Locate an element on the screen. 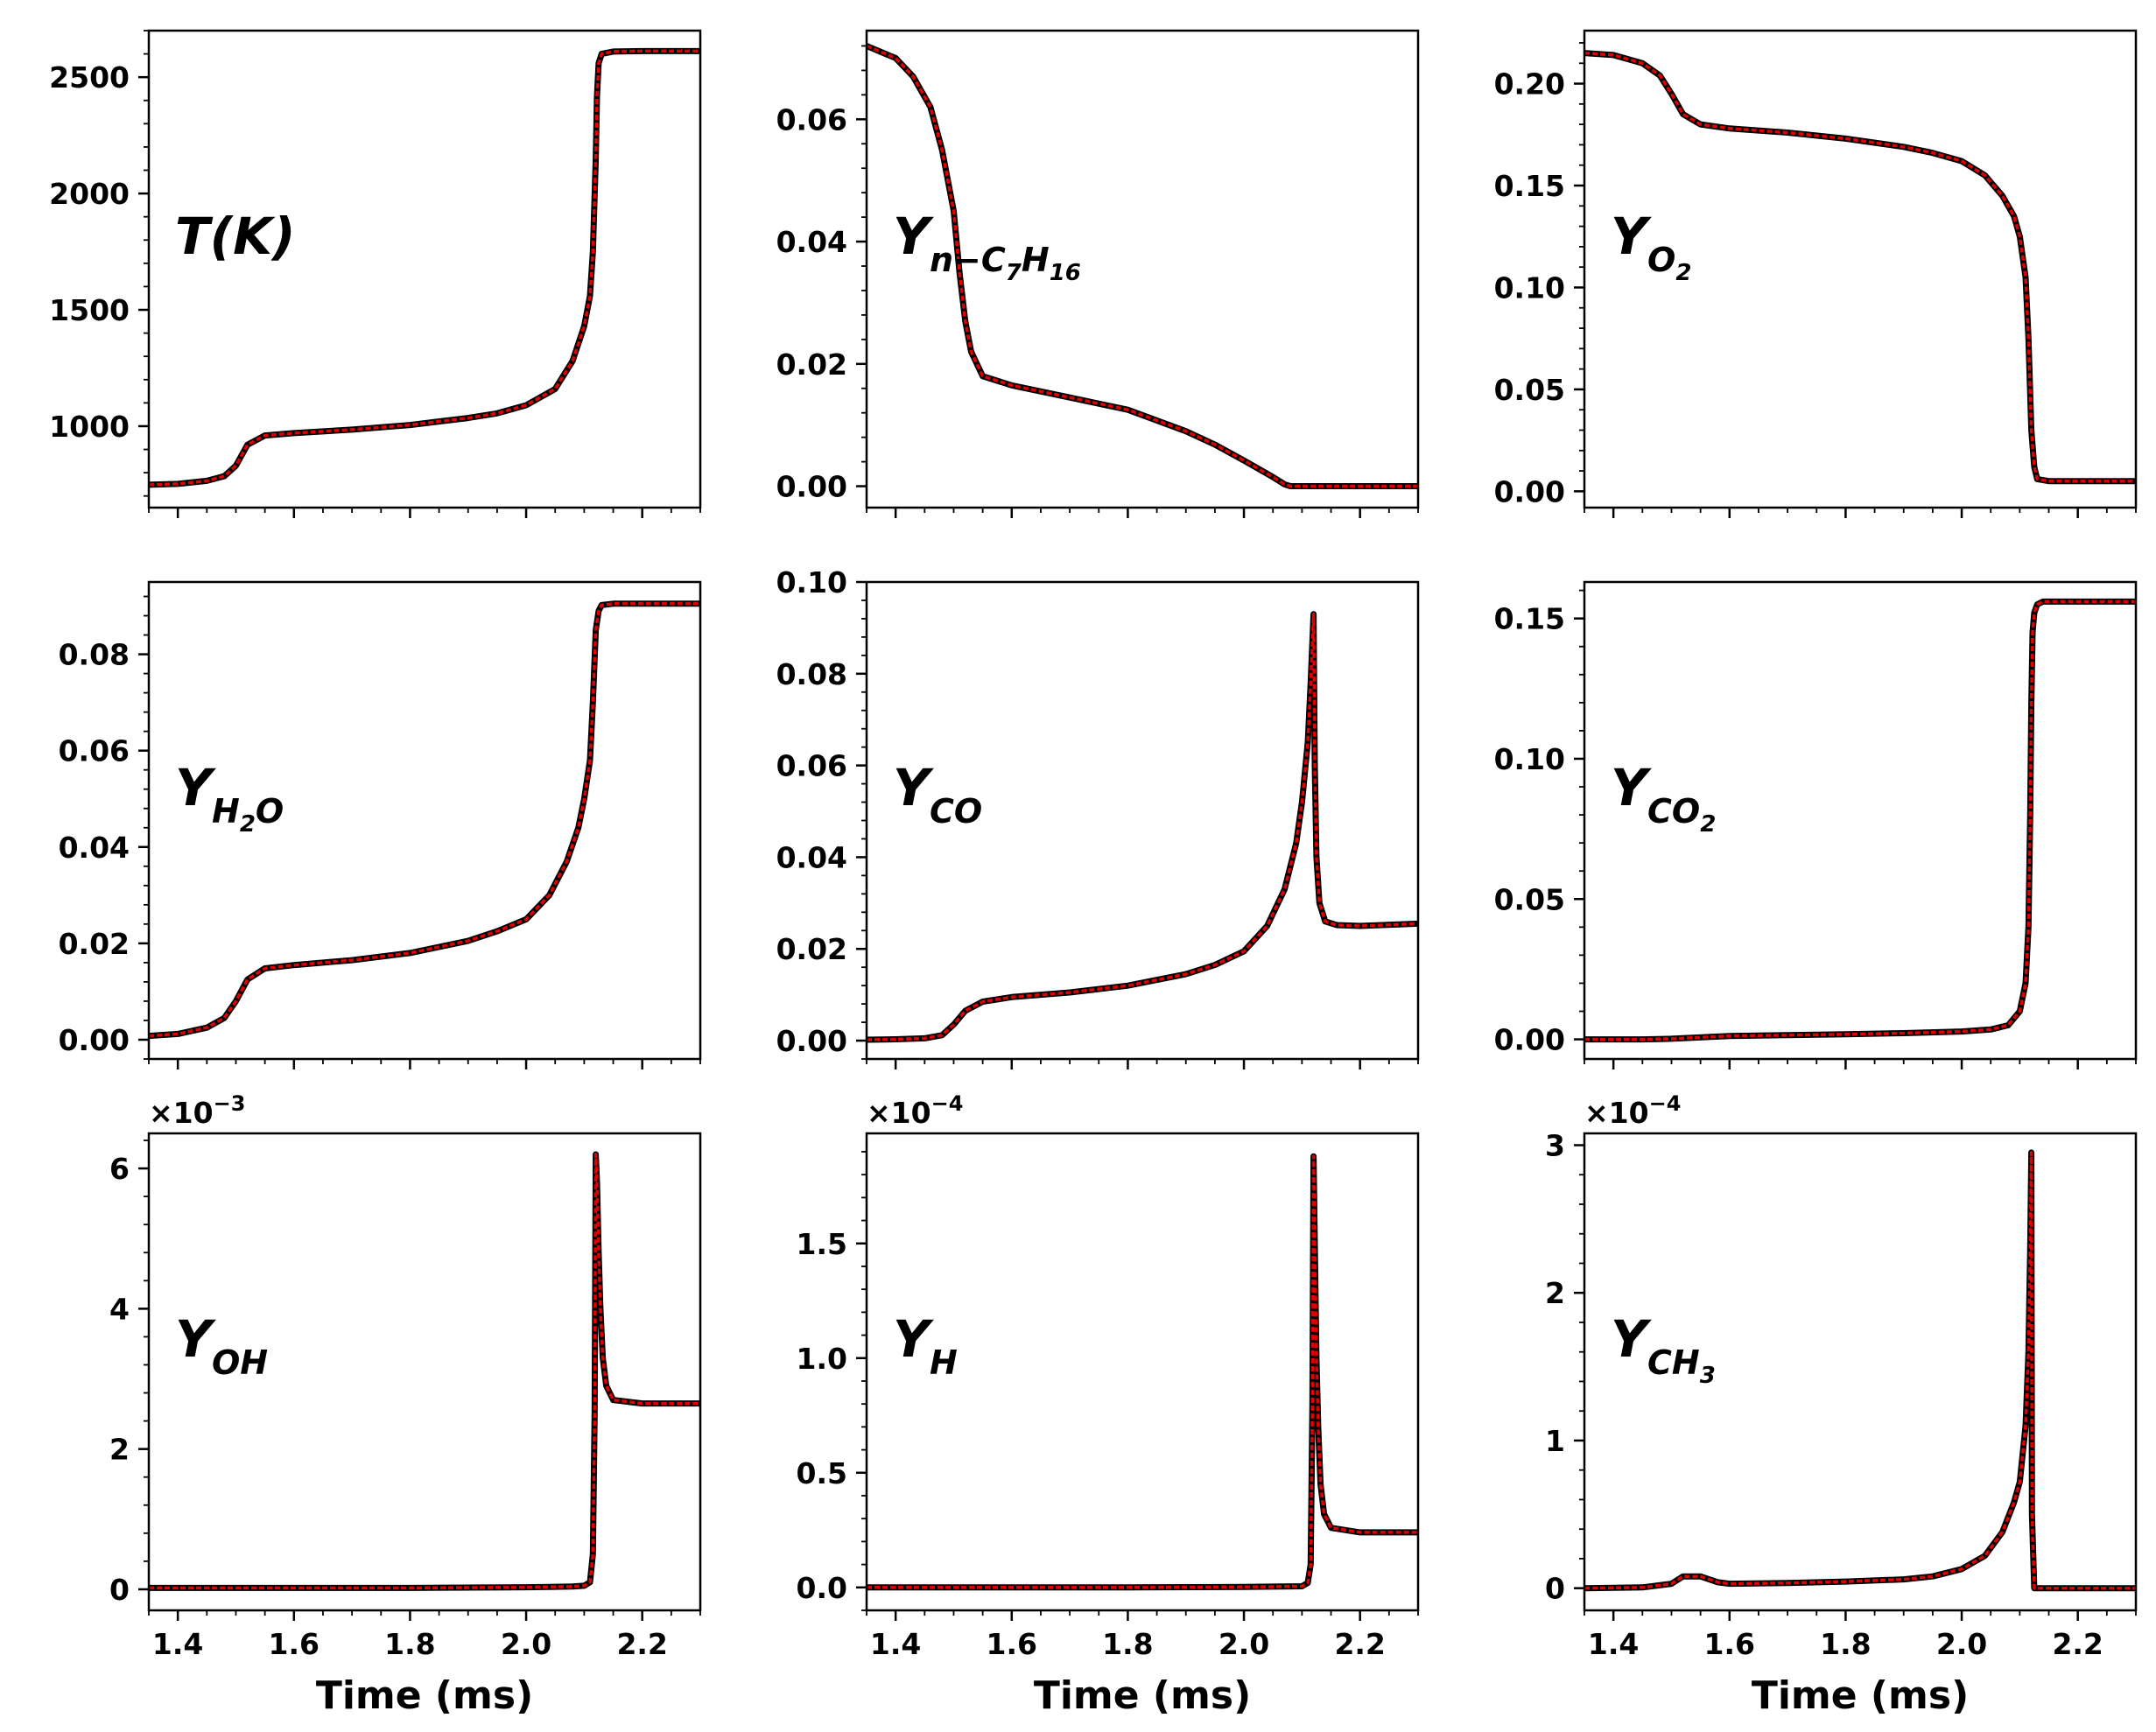 This screenshot has height=1732, width=2156. axis-multiplier: ×10⁻³ is located at coordinates (197, 1111).